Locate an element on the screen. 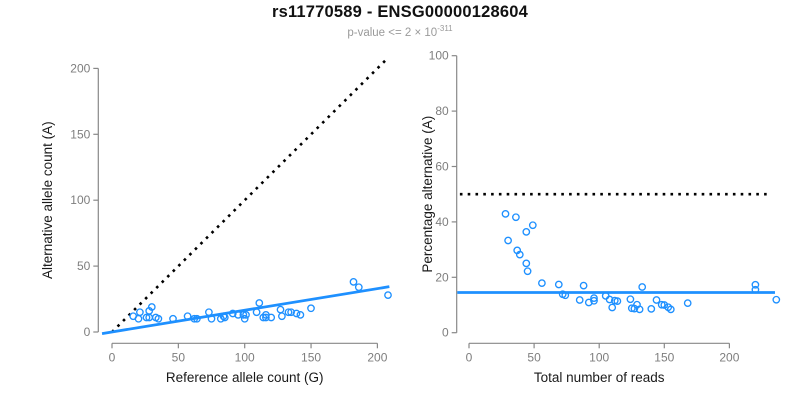 This screenshot has height=400, width=800. figure-subtitle: p-value <= 2 × 10-311 is located at coordinates (400, 31).